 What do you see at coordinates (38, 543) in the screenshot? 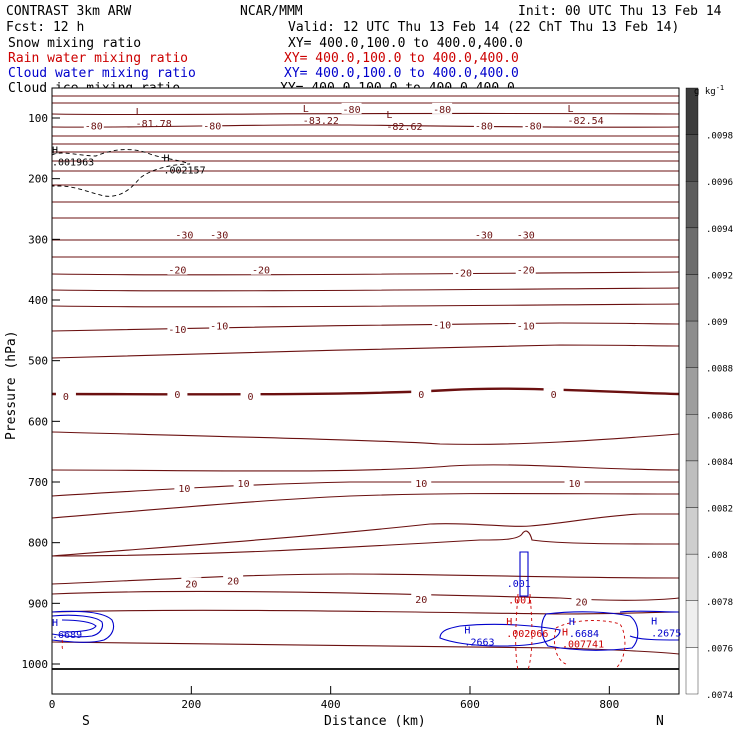
I see `y-tick-label: 800` at bounding box center [38, 543].